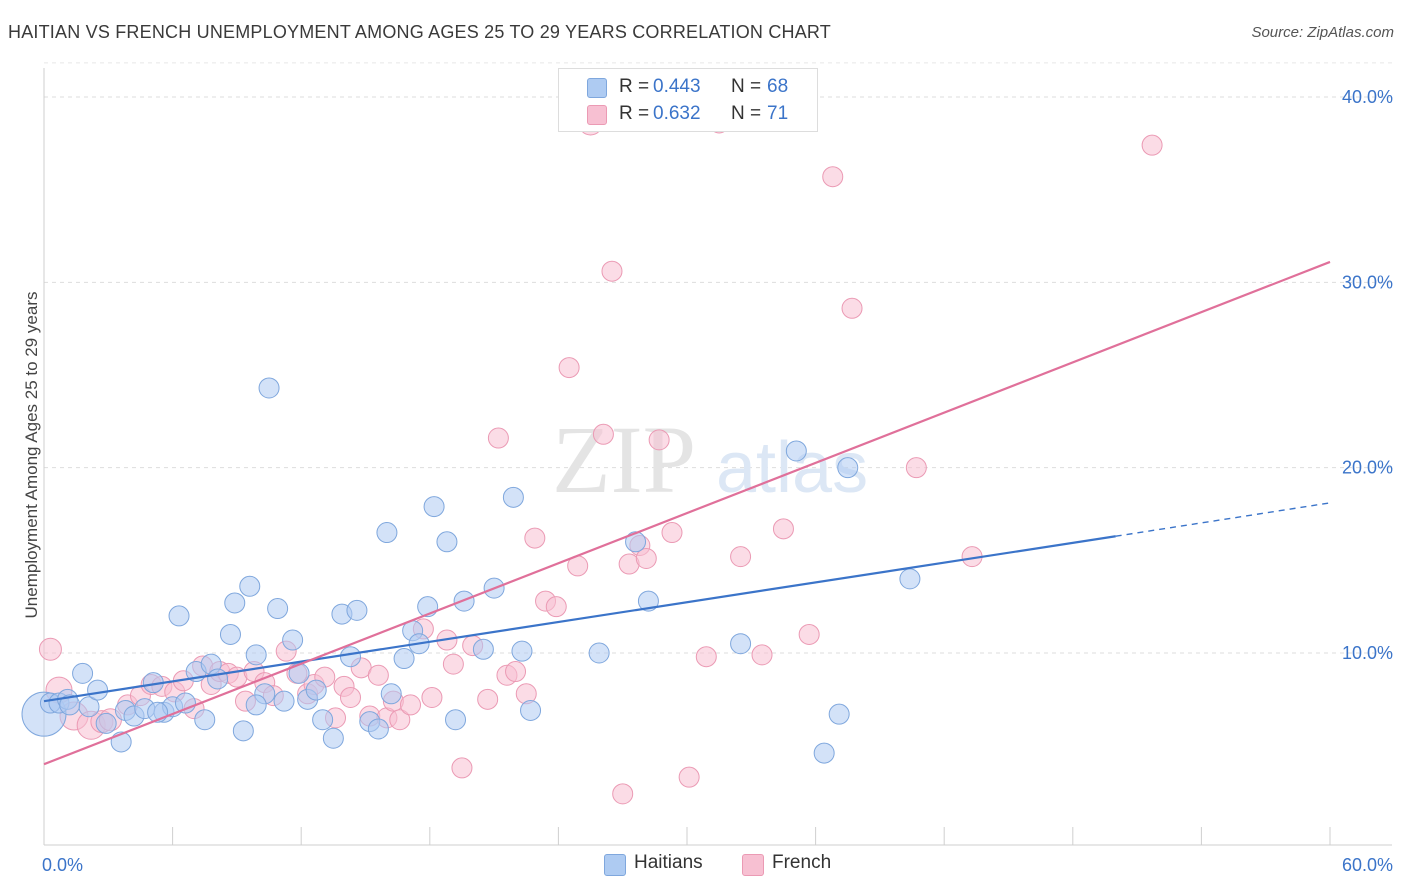  What do you see at coordinates (1322, 32) in the screenshot?
I see `source-credit: Source: ZipAtlas.com` at bounding box center [1322, 32].